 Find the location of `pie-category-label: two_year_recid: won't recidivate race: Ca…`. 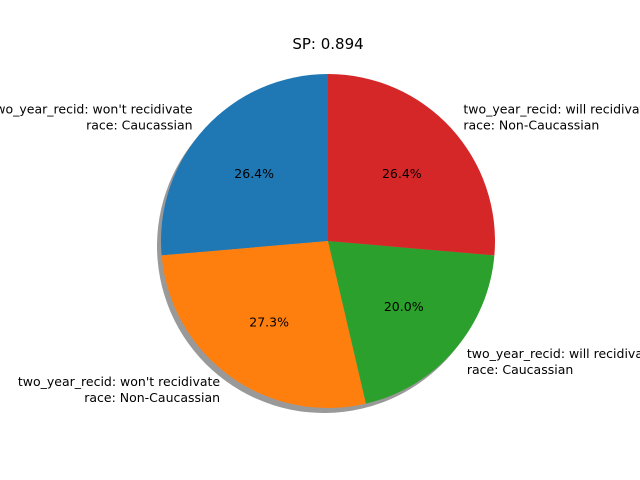

pie-category-label: two_year_recid: won't recidivate race: Ca… is located at coordinates (96, 116).